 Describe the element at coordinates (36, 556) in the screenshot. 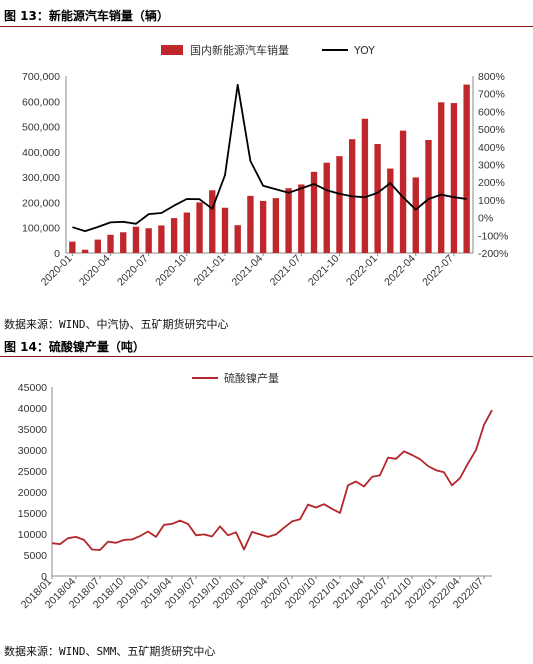

I see `y-tick-label: 5000` at that location.